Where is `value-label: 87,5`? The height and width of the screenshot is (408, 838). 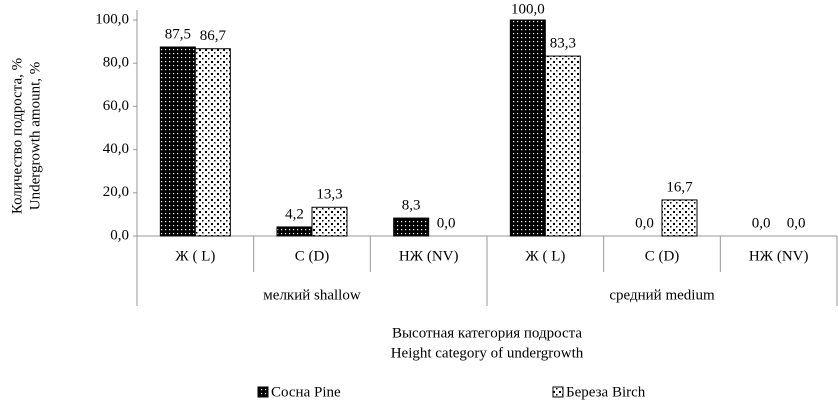
value-label: 87,5 is located at coordinates (178, 34).